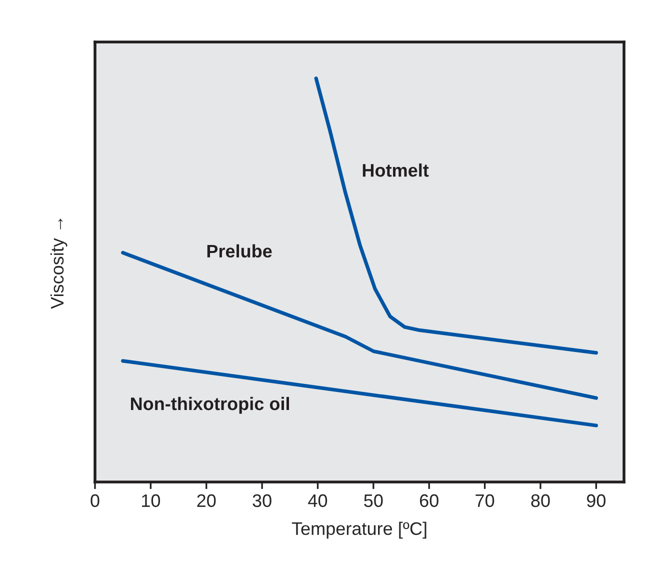 Image resolution: width=650 pixels, height=565 pixels. What do you see at coordinates (95, 501) in the screenshot?
I see `x-tick-label: 0` at bounding box center [95, 501].